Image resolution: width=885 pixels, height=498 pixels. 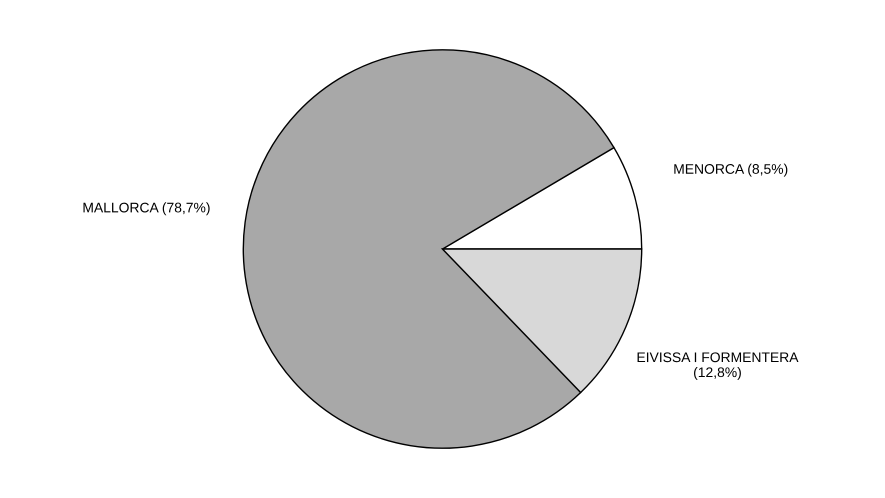 I want to click on slice-label: MENORCA (8,5%), so click(x=731, y=170).